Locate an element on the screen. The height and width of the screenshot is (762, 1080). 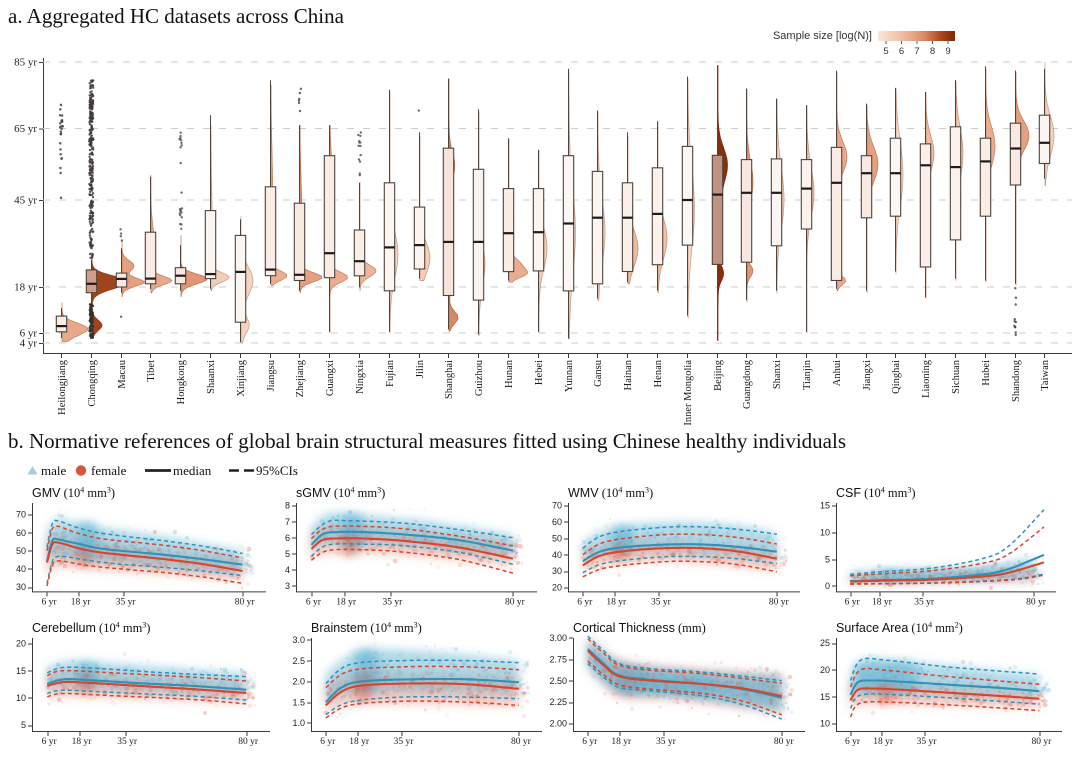
svg-text: 1.0 is located at coordinates (298, 723).